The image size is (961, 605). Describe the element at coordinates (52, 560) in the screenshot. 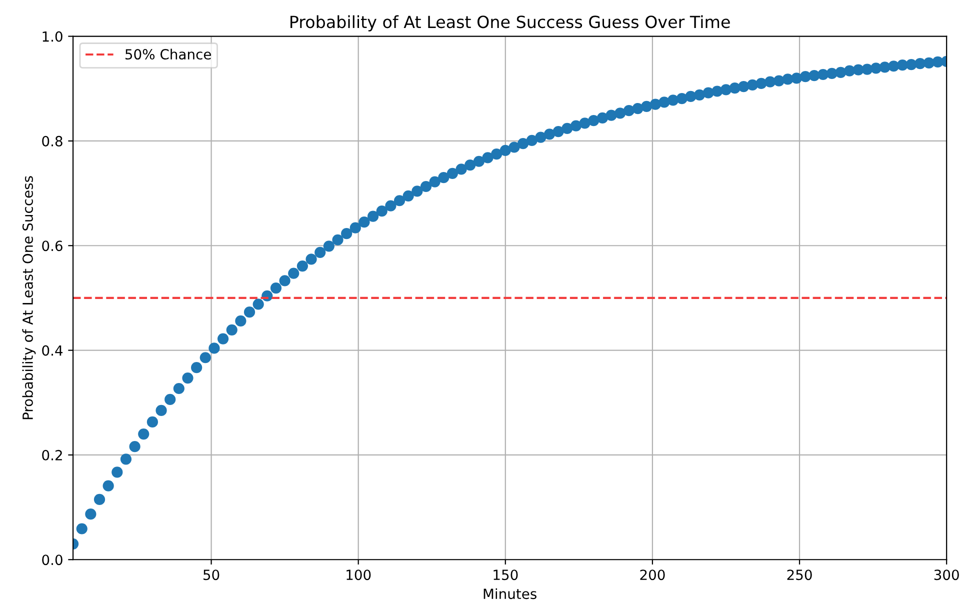

I see `y-tick-label: 0.0` at that location.